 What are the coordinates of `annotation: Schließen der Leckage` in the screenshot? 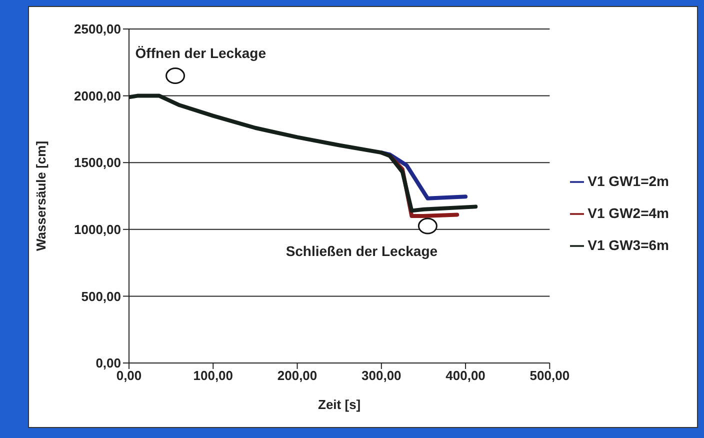 It's located at (362, 251).